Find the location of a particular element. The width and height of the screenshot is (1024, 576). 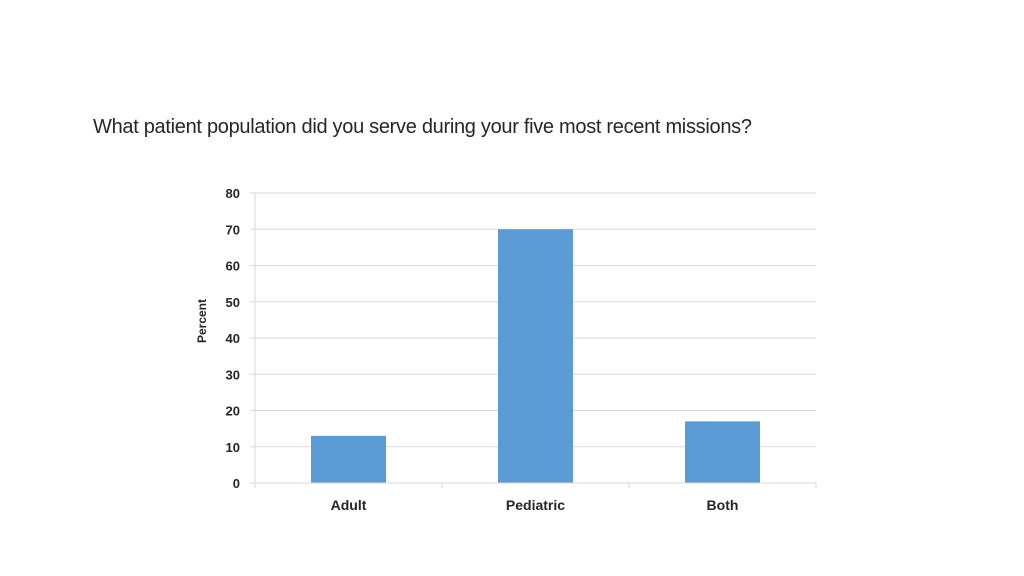

x-category-label: Both is located at coordinates (723, 505).